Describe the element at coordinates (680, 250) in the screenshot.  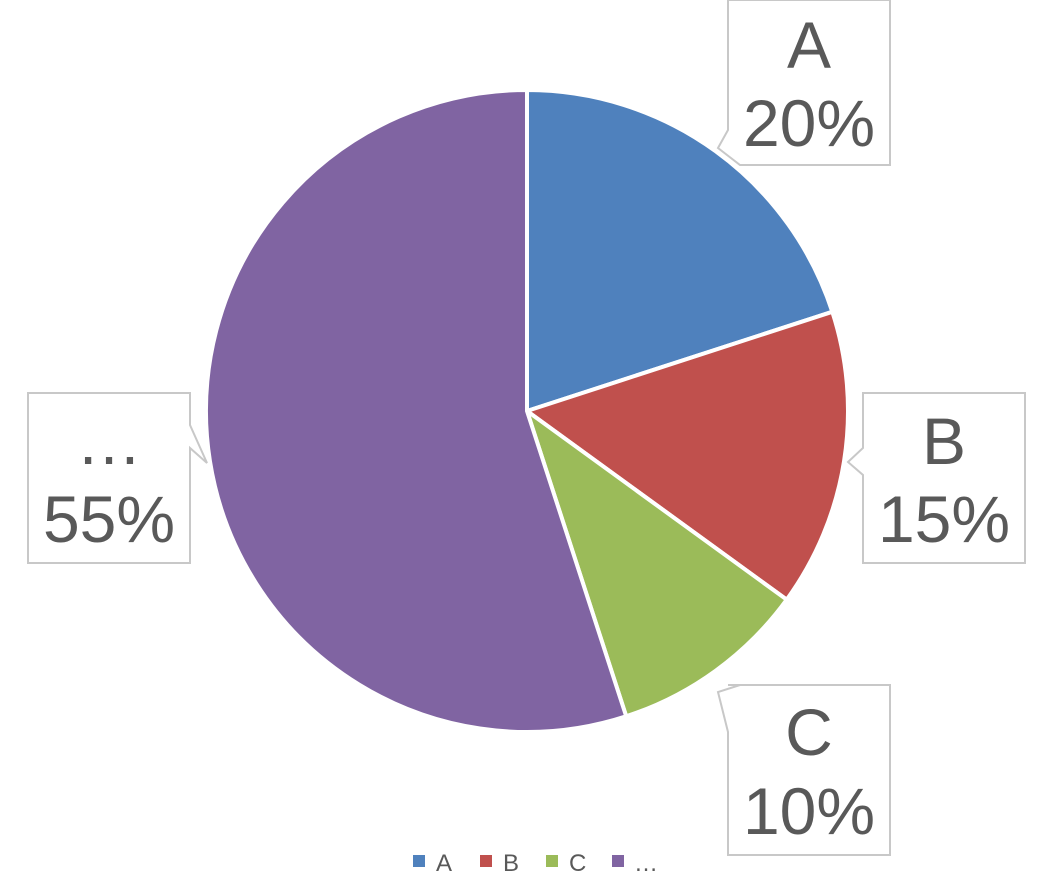
I see `pie-slice-a` at that location.